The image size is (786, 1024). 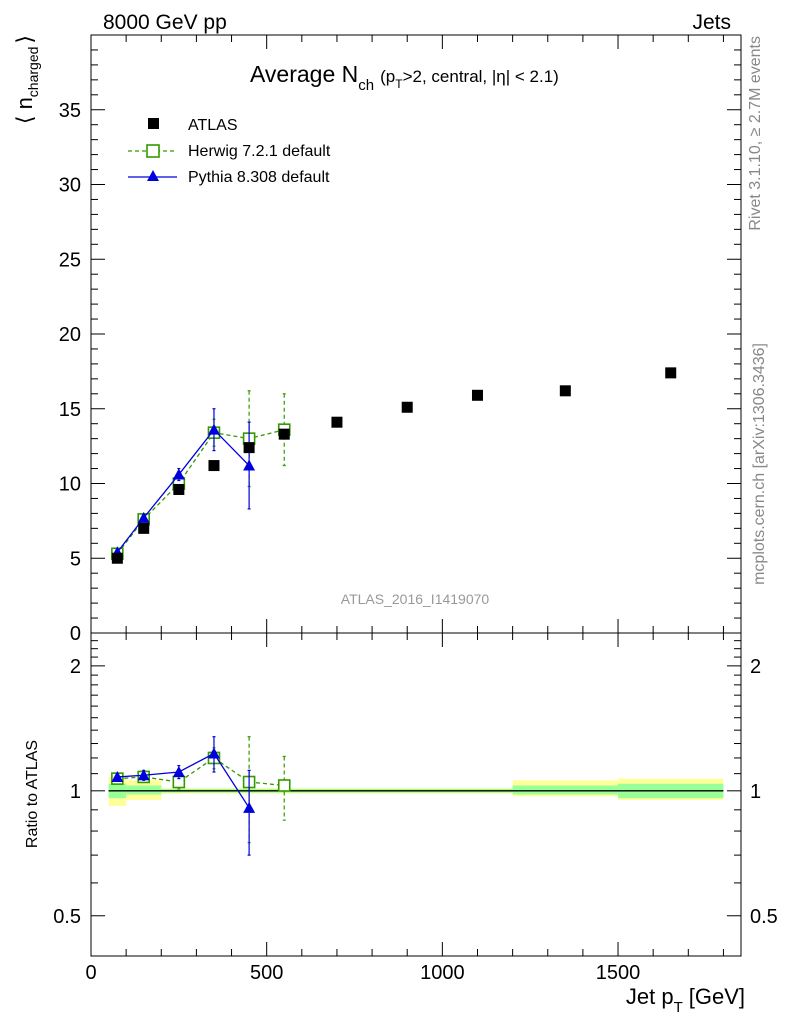 I want to click on ratio-y-tick-label: 1, so click(x=75, y=792).